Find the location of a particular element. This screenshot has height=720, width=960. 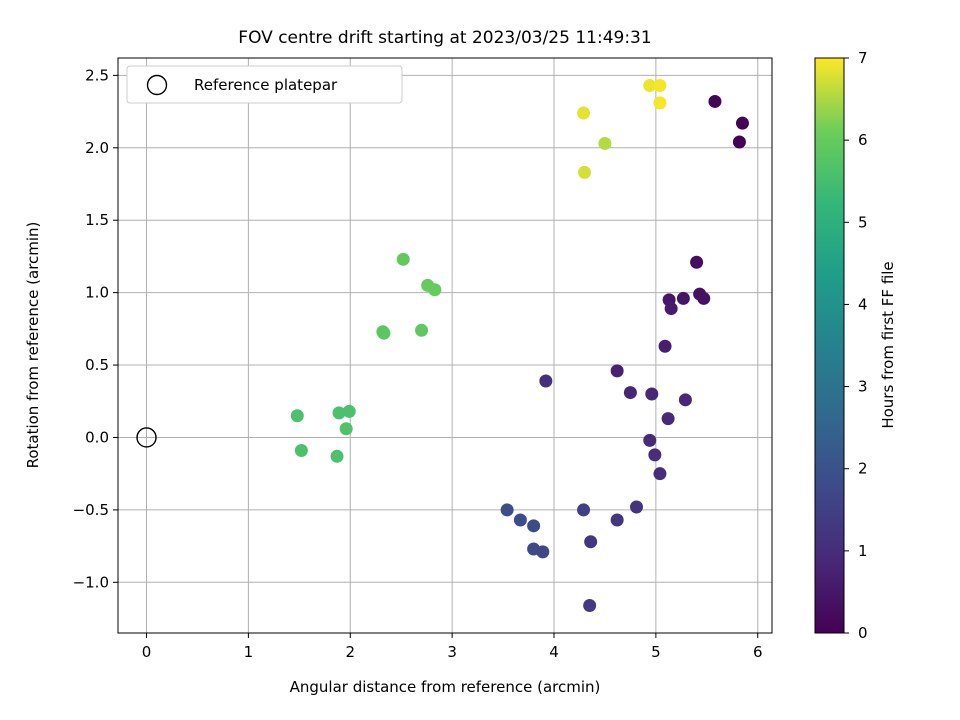

colorbar-tick-label: 3 is located at coordinates (863, 387).